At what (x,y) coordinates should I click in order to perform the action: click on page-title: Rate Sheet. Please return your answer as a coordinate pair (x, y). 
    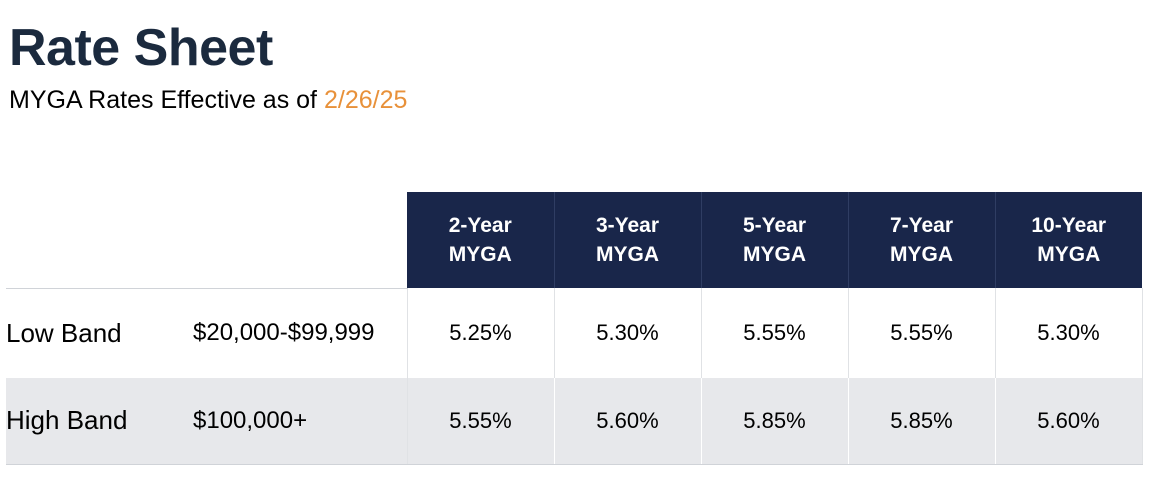
    Looking at the image, I should click on (141, 48).